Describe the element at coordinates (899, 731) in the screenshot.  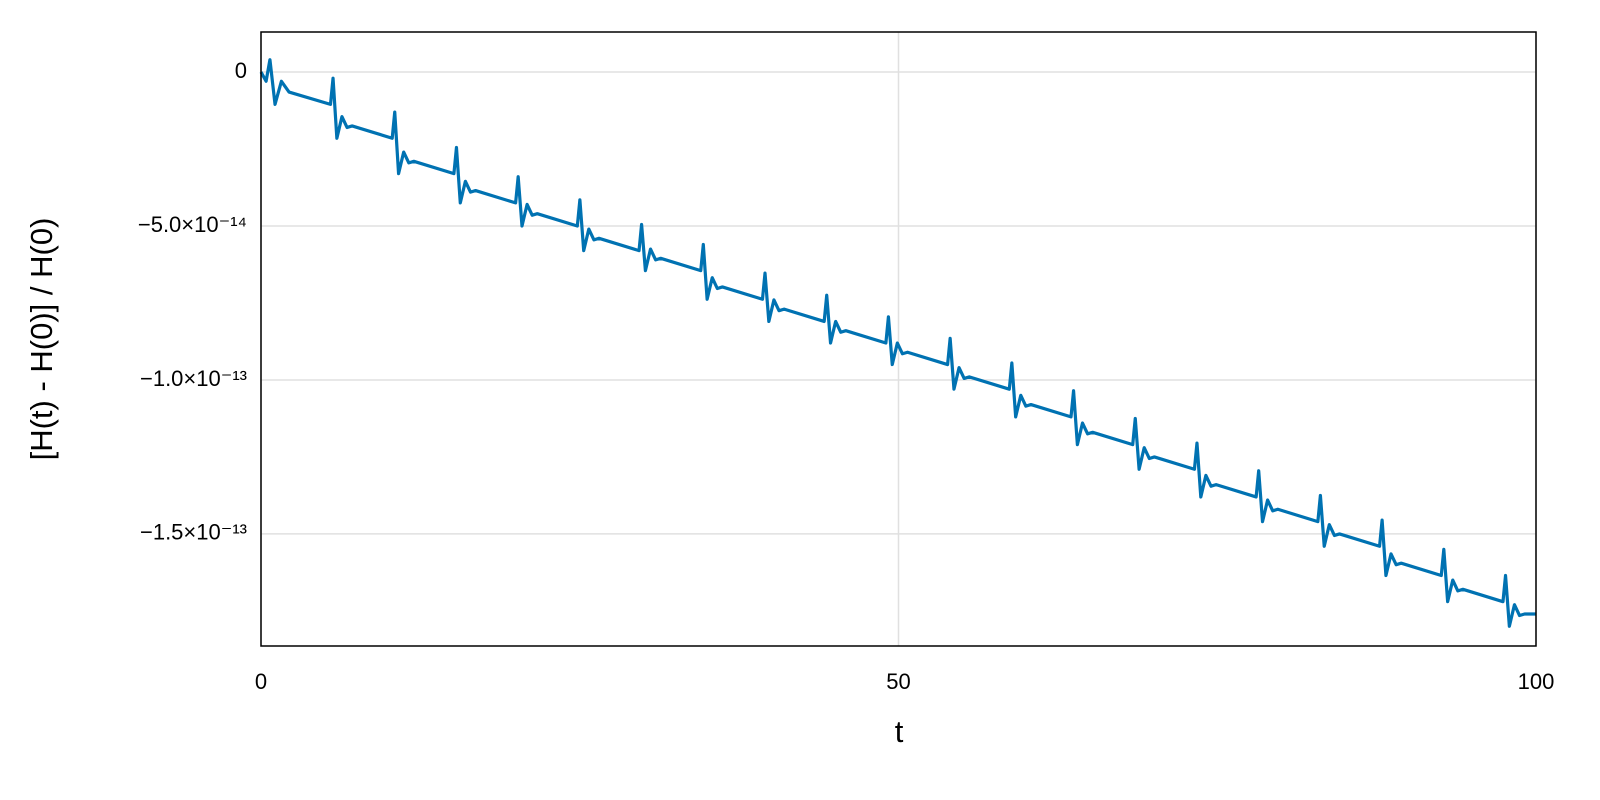
I see `x-axis-label: t` at that location.